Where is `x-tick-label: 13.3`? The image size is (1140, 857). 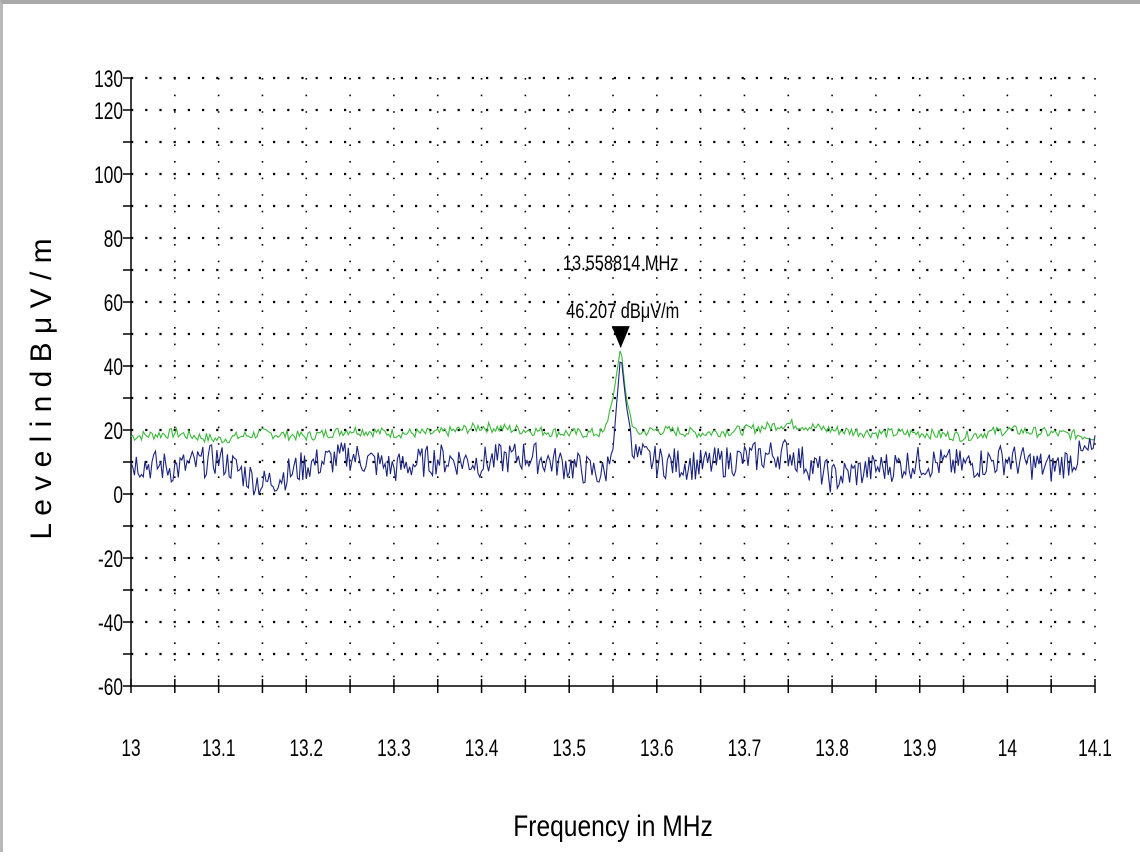 x-tick-label: 13.3 is located at coordinates (394, 748).